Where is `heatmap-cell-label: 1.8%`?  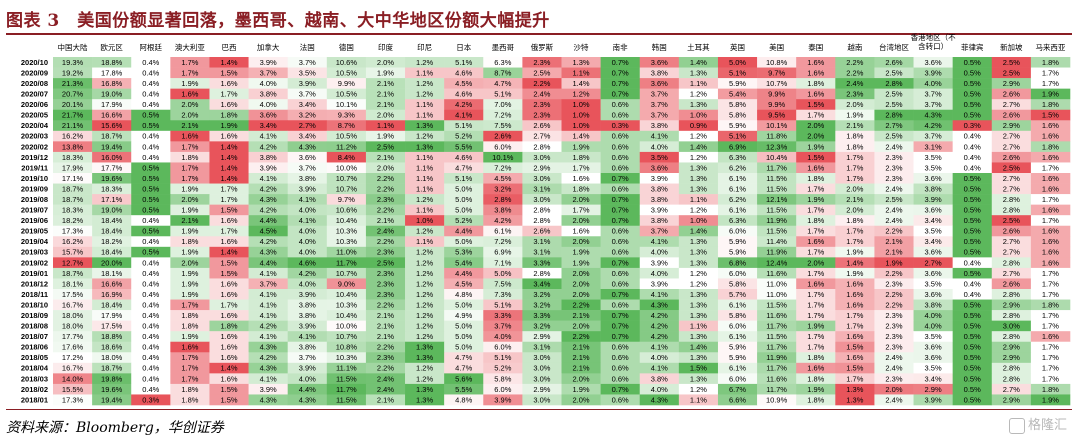
heatmap-cell-label: 1.8% is located at coordinates (189, 315).